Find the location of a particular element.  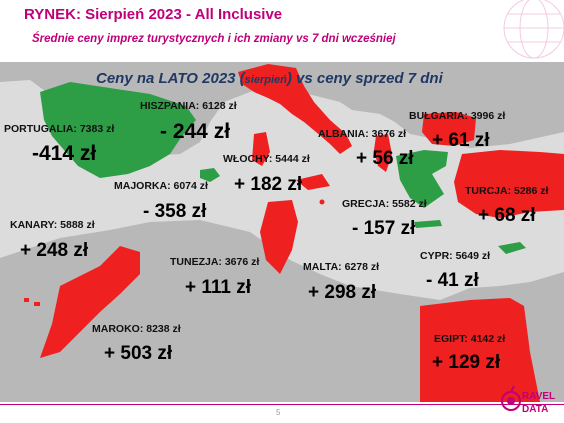

region-majorca is located at coordinates (210, 175).